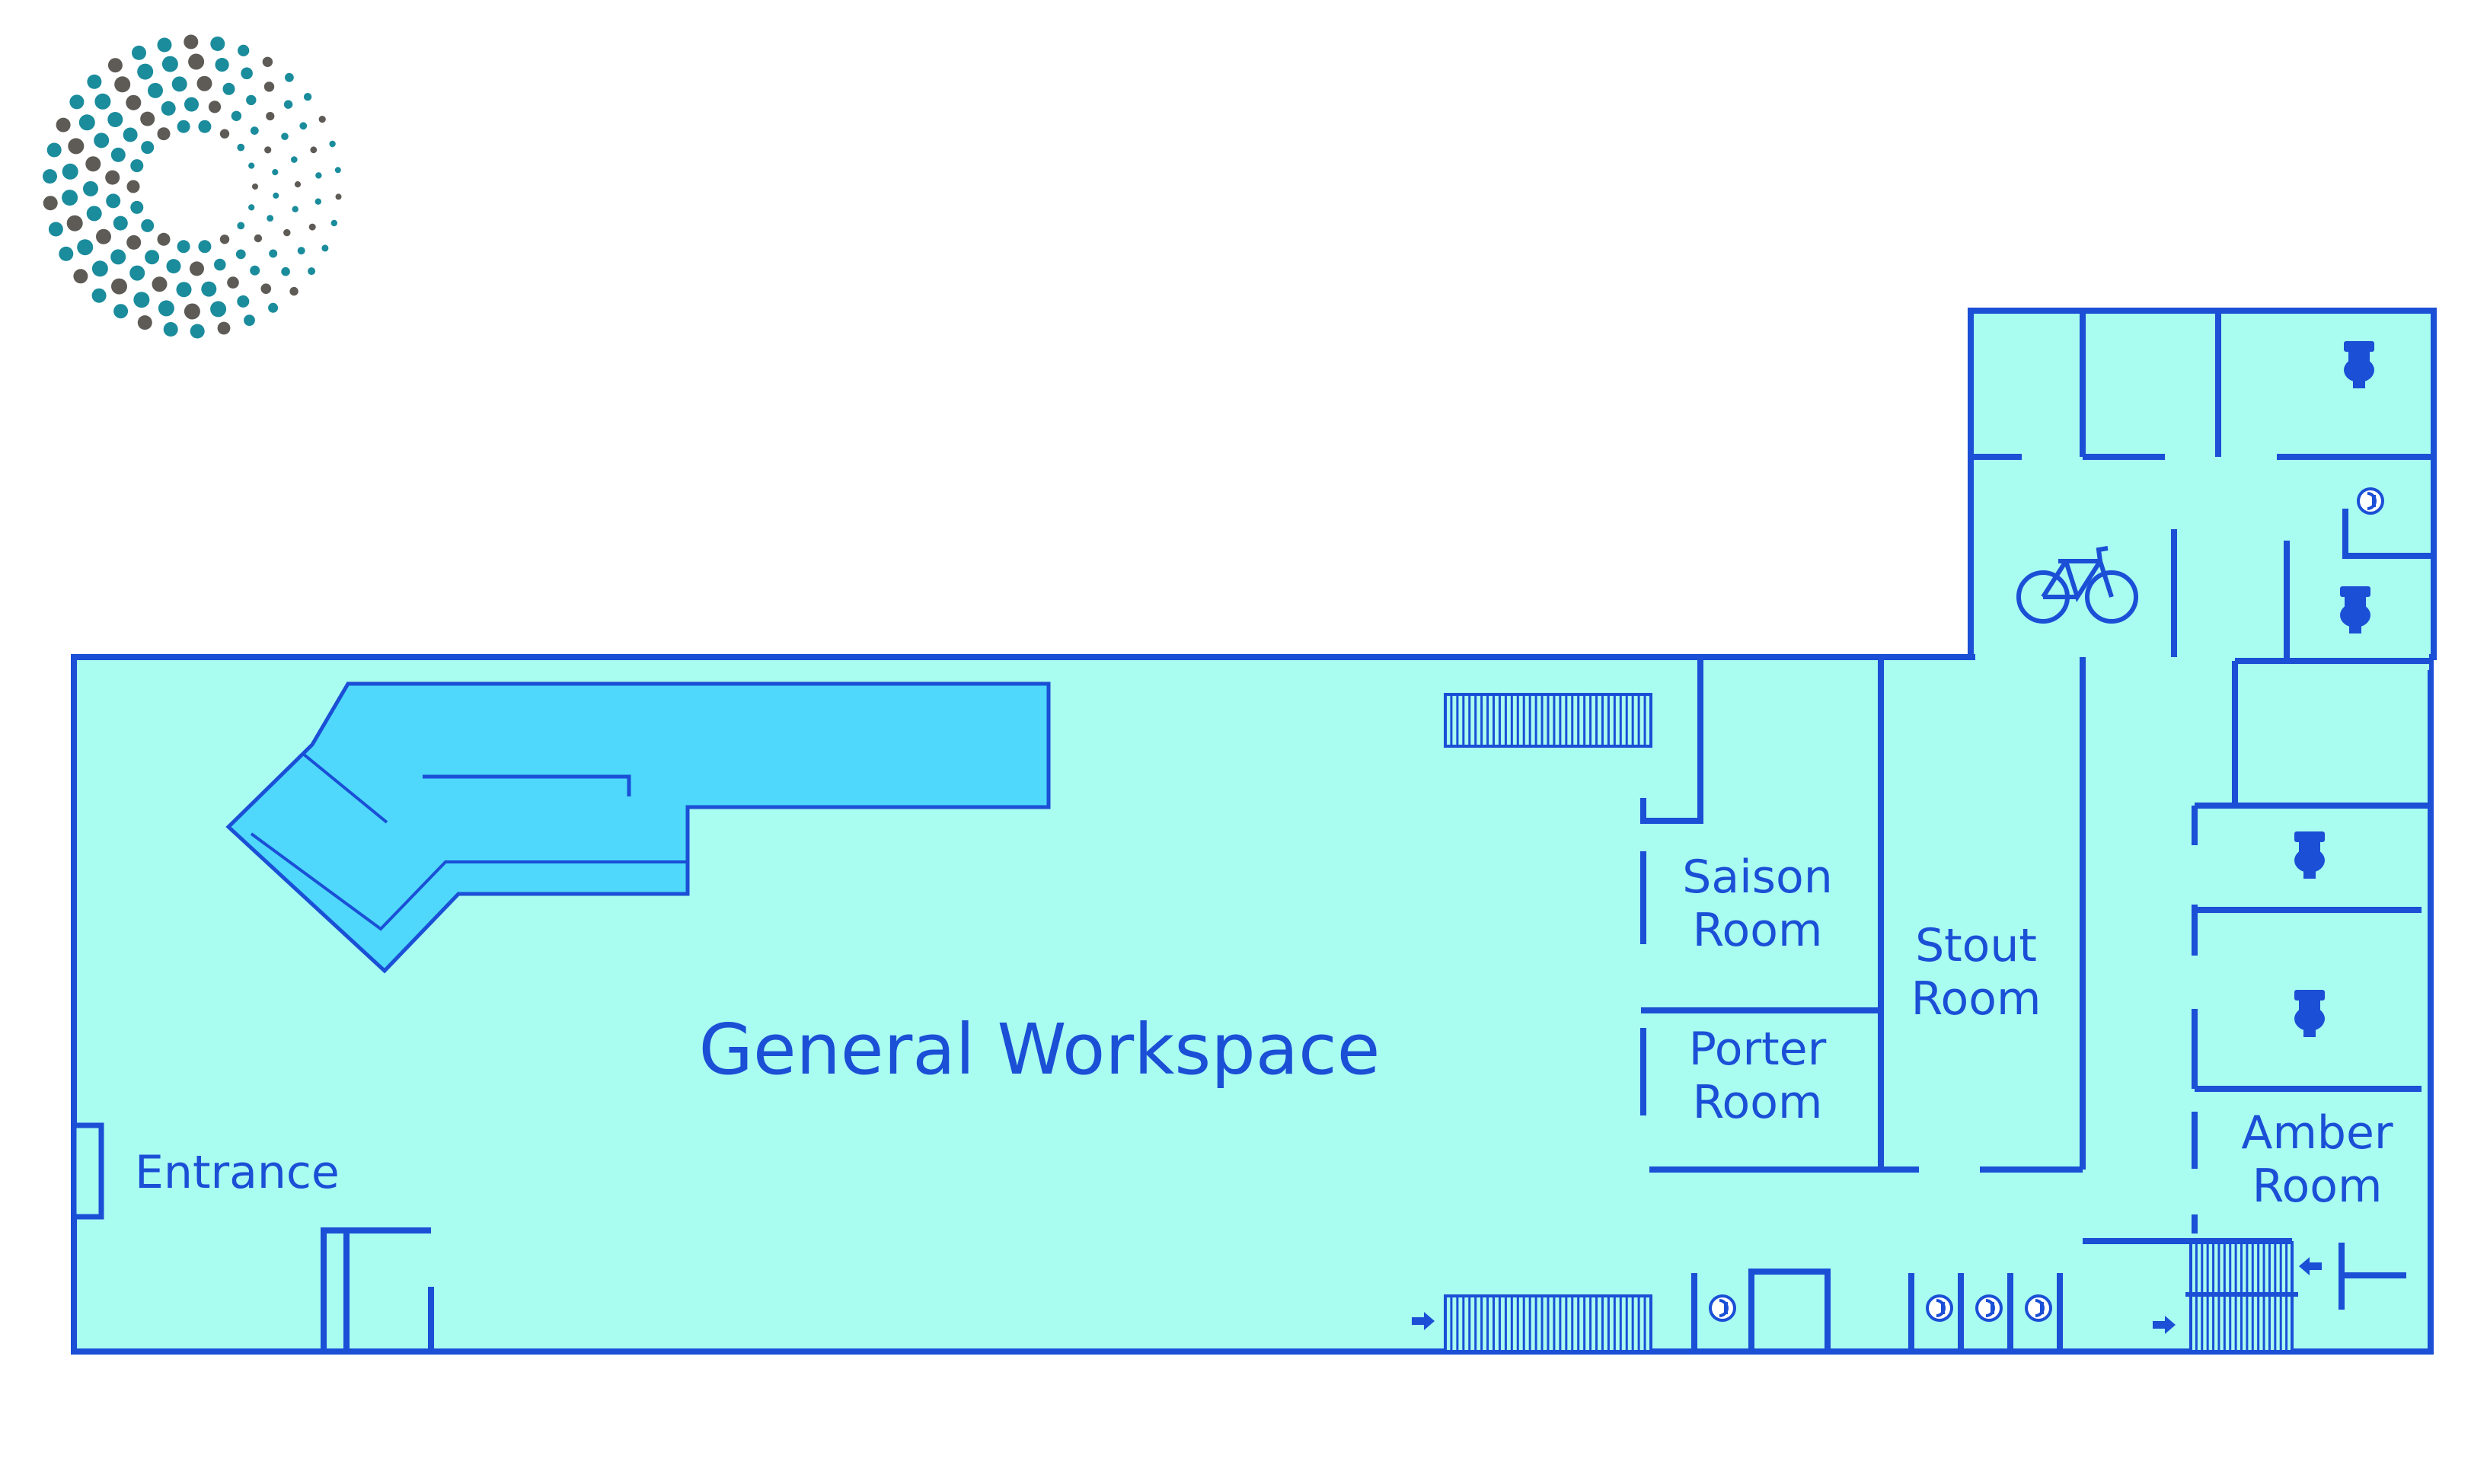 Image resolution: width=2471 pixels, height=1484 pixels. Describe the element at coordinates (2317, 1186) in the screenshot. I see `amber-room-label: Room` at that location.